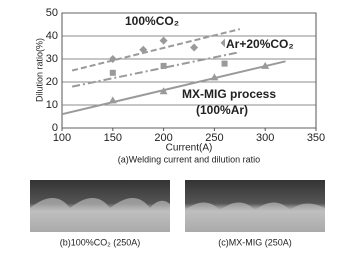  What do you see at coordinates (52, 105) in the screenshot?
I see `y-tick-label: 10` at bounding box center [52, 105].